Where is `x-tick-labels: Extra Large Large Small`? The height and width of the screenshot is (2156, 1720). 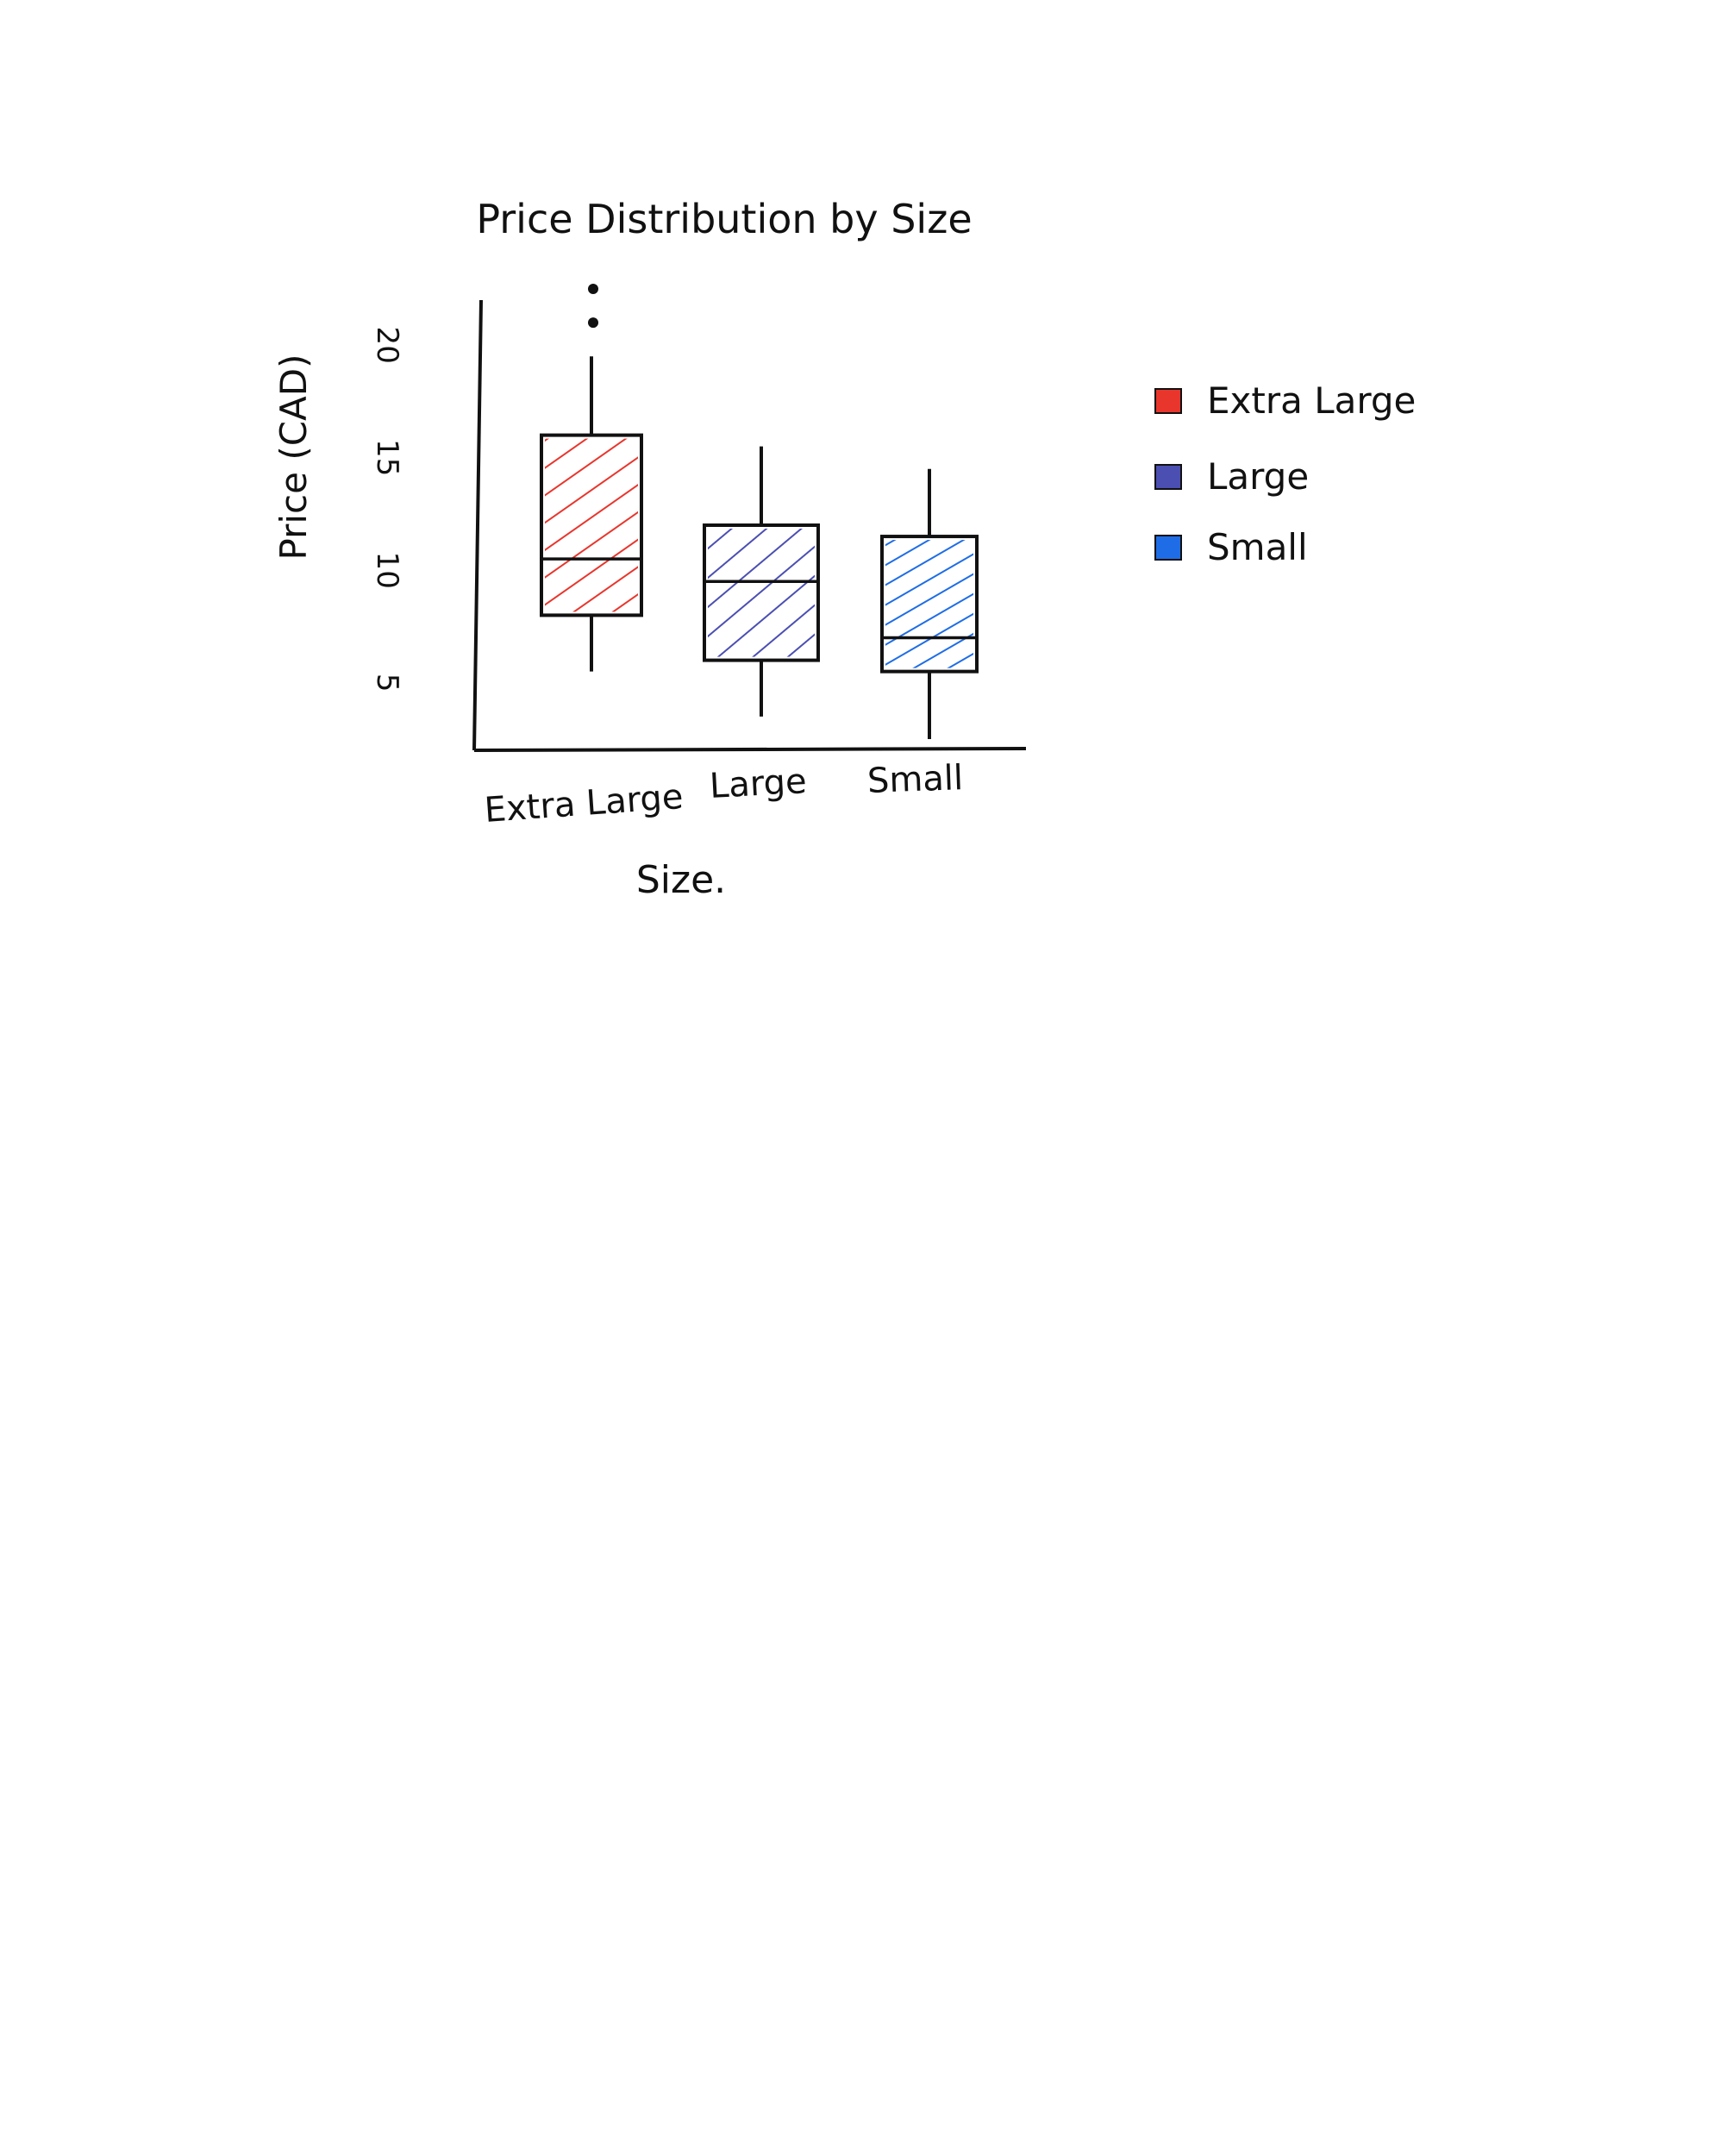
x-tick-labels: Extra Large Large Small is located at coordinates (723, 794).